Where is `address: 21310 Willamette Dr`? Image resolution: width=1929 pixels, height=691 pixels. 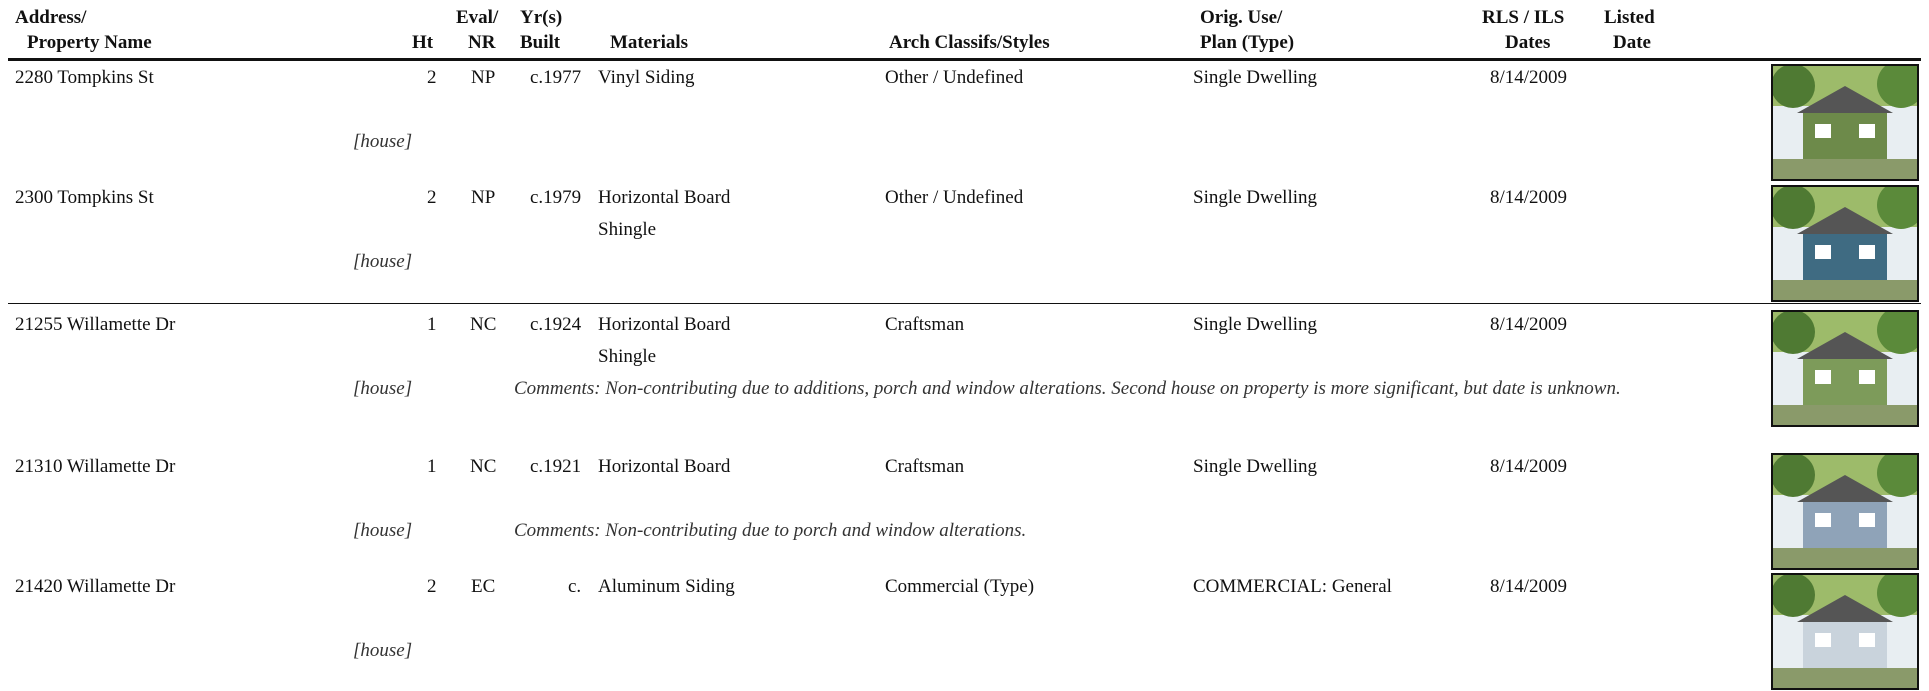
address: 21310 Willamette Dr is located at coordinates (95, 466).